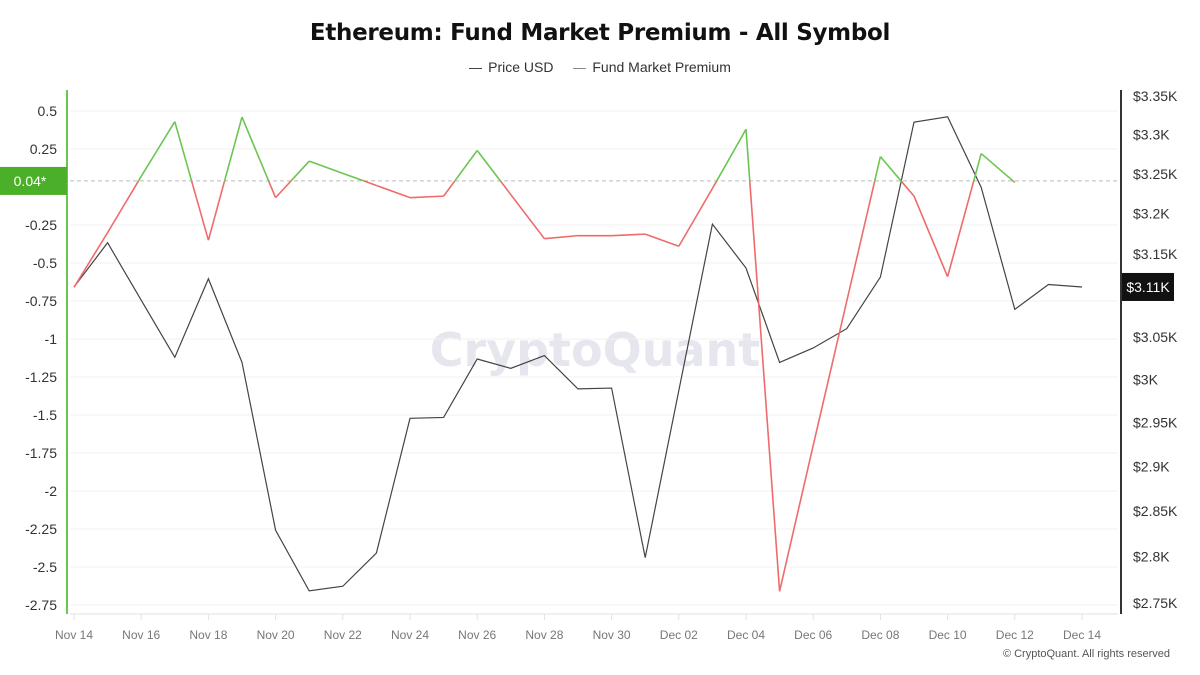 This screenshot has width=1200, height=675. Describe the element at coordinates (41, 225) in the screenshot. I see `left-tick-label: -0.25` at that location.